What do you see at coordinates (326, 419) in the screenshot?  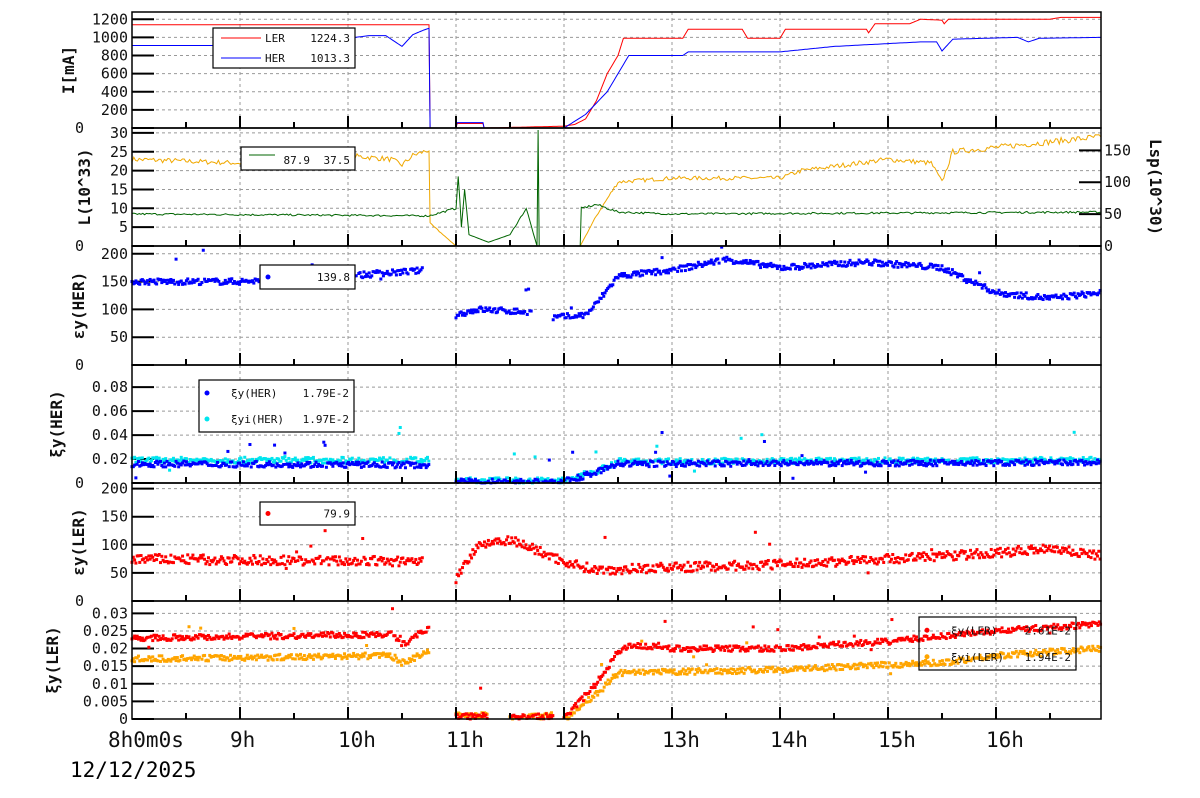 I see `legend-value: 1.97E-2` at bounding box center [326, 419].